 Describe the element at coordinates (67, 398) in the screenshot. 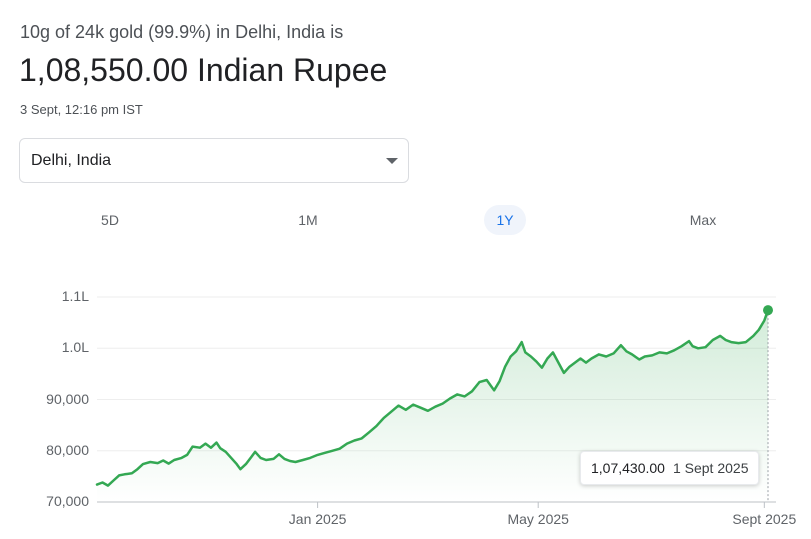

I see `y-tick-label: 90,000` at that location.